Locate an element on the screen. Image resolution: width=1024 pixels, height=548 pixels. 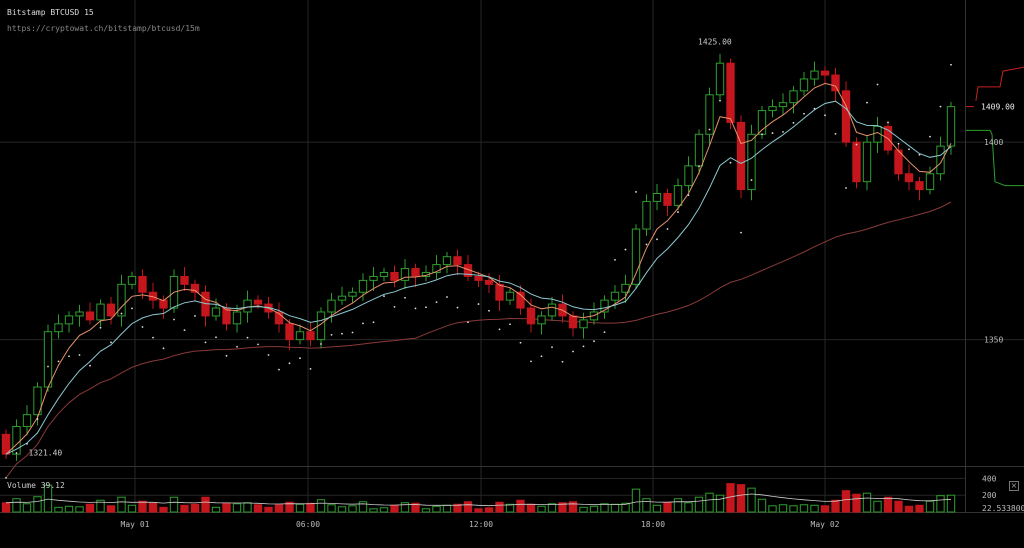
close-volume-panel-button: × is located at coordinates (1014, 486).